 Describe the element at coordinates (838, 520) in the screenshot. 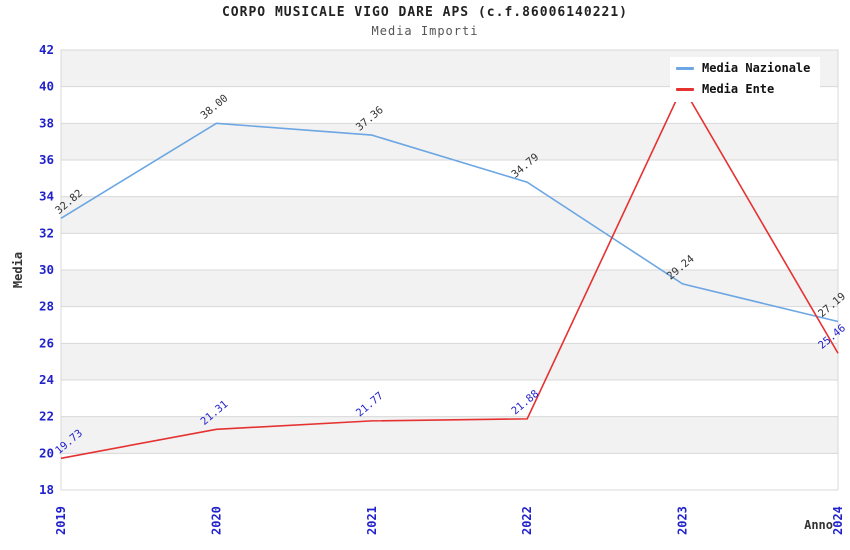

I see `x-tick-label: 2024` at that location.